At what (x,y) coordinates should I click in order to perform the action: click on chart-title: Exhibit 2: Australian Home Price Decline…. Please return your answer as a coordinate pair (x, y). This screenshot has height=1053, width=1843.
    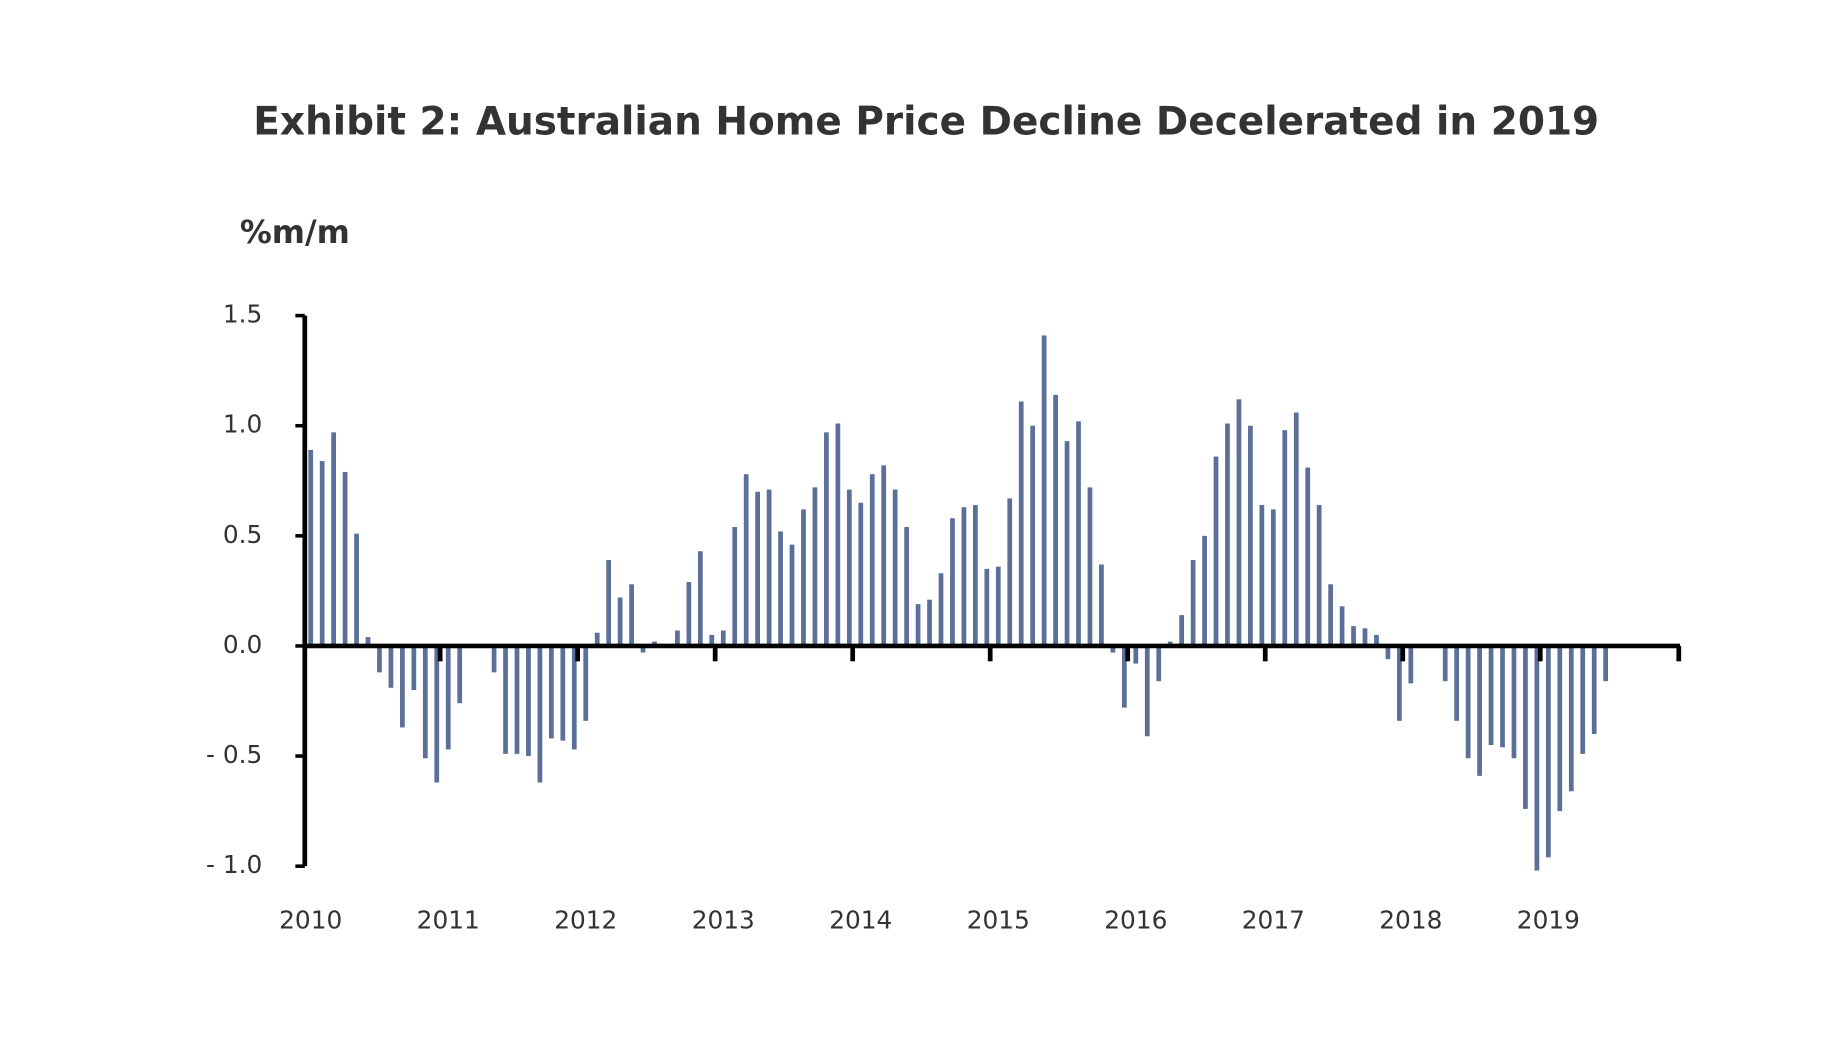
    Looking at the image, I should click on (926, 122).